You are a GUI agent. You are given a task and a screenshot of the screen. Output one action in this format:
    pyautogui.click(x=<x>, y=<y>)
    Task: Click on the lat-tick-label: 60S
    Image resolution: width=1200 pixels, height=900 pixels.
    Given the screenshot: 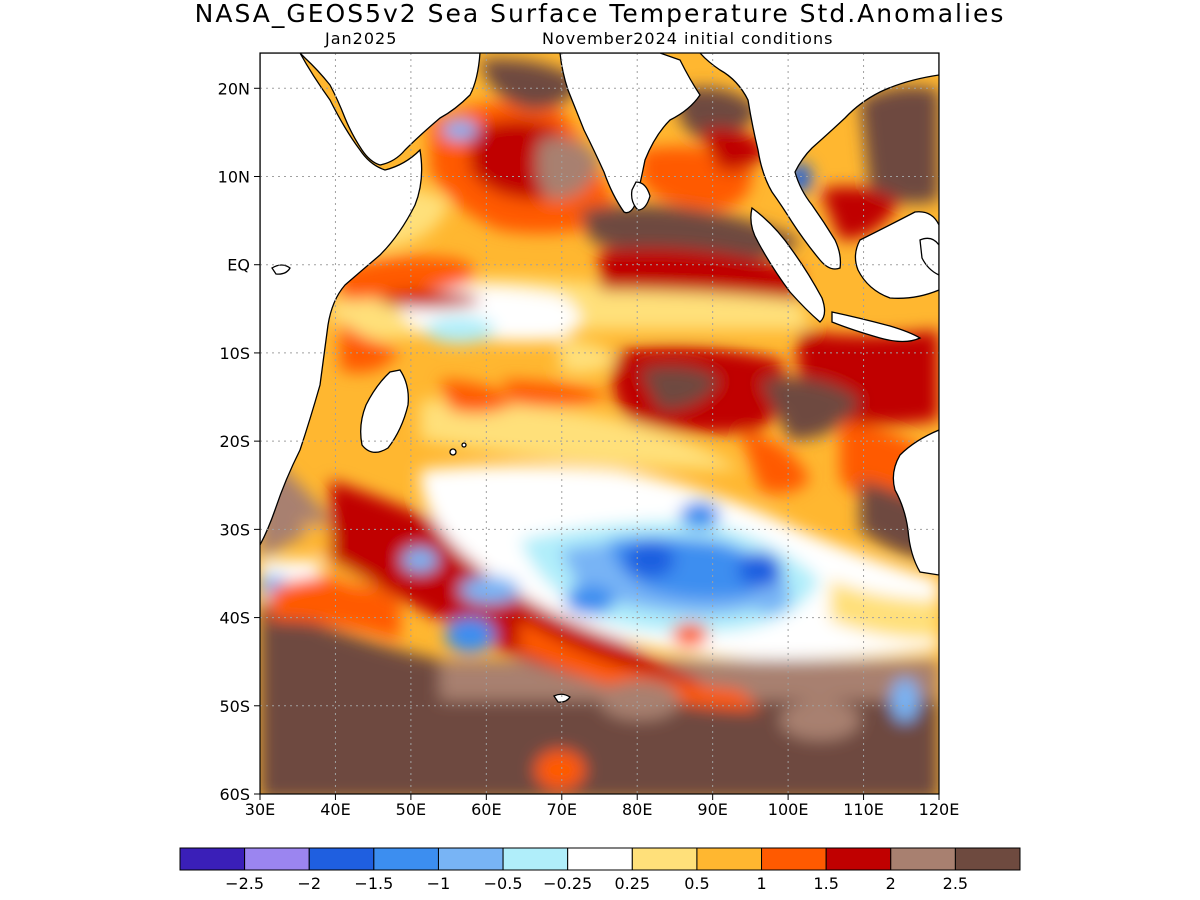 What is the action you would take?
    pyautogui.click(x=234, y=794)
    